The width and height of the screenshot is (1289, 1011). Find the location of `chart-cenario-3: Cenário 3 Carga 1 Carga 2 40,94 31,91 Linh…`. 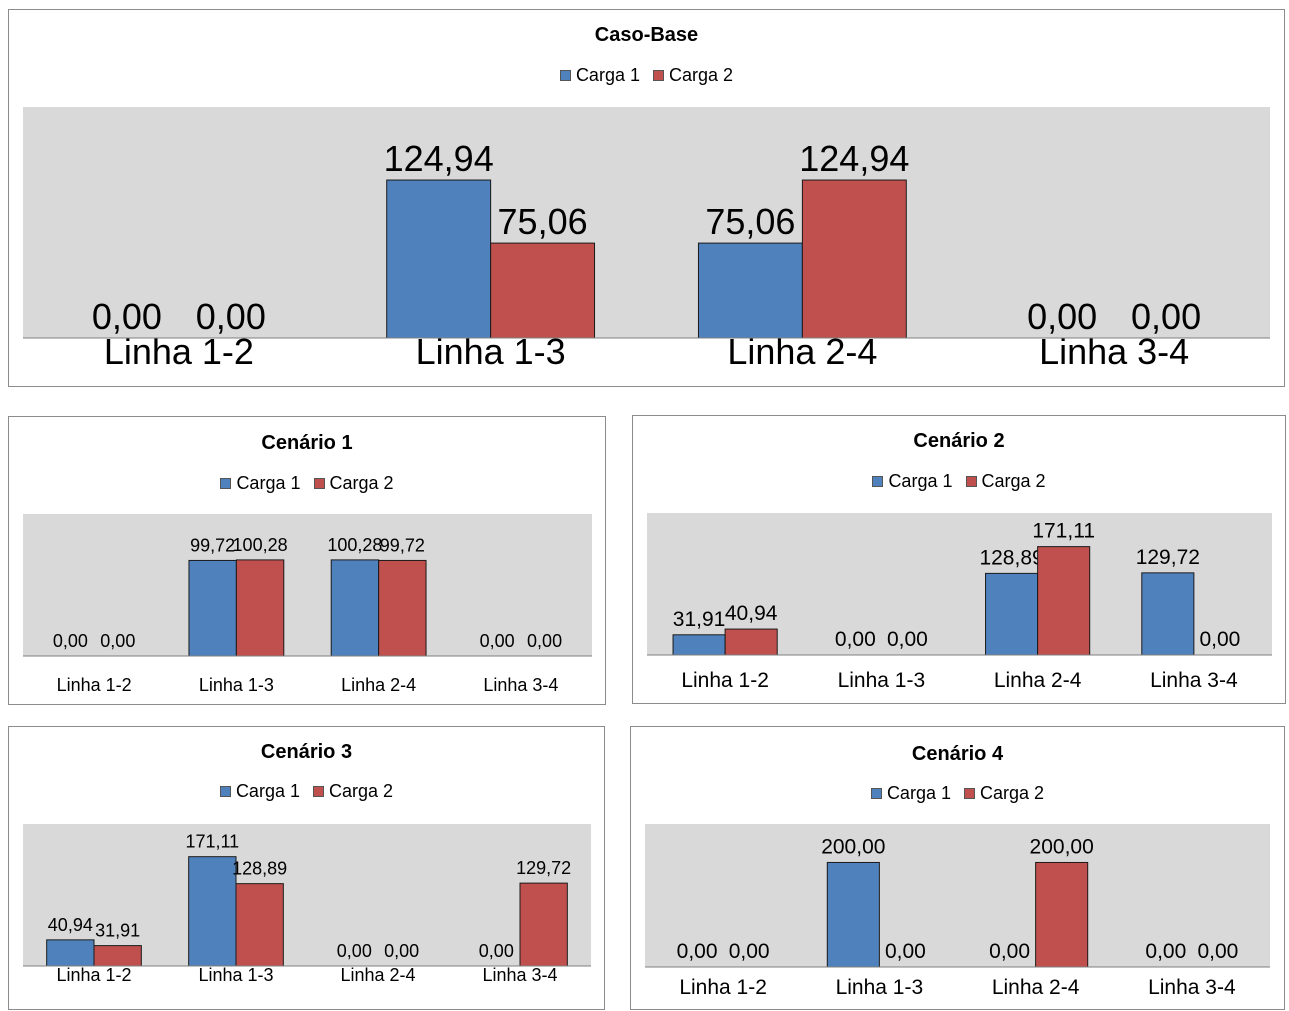

chart-cenario-3: Cenário 3 Carga 1 Carga 2 40,94 31,91 Linh… is located at coordinates (306, 868).